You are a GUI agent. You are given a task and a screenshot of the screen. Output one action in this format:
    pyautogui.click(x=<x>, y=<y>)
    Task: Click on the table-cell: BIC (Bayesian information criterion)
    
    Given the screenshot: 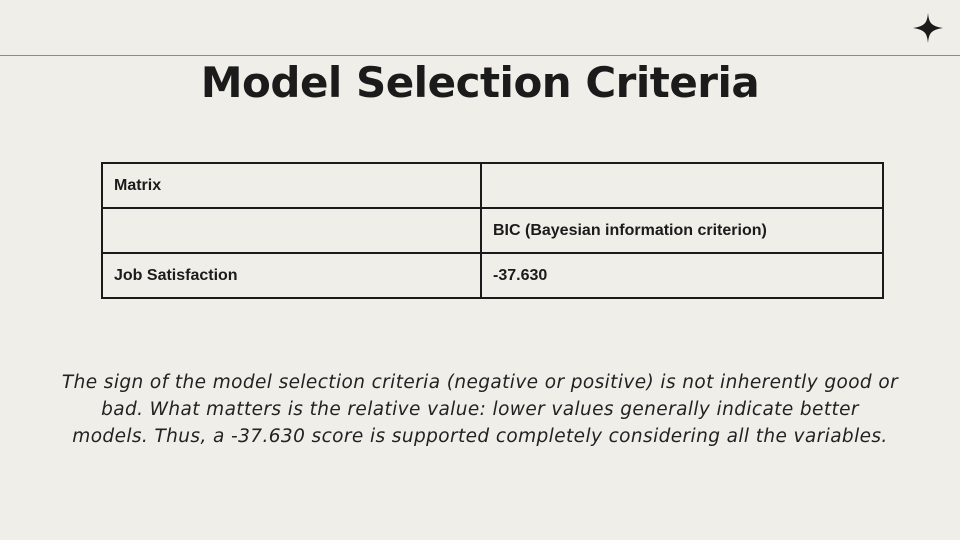 What is the action you would take?
    pyautogui.click(x=682, y=230)
    